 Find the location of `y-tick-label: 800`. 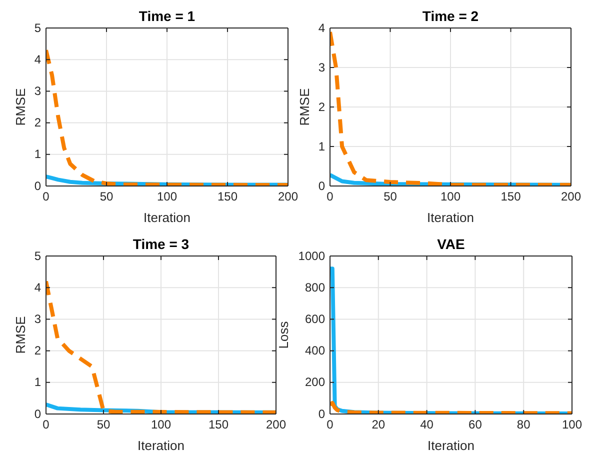

y-tick-label: 800 is located at coordinates (315, 287).